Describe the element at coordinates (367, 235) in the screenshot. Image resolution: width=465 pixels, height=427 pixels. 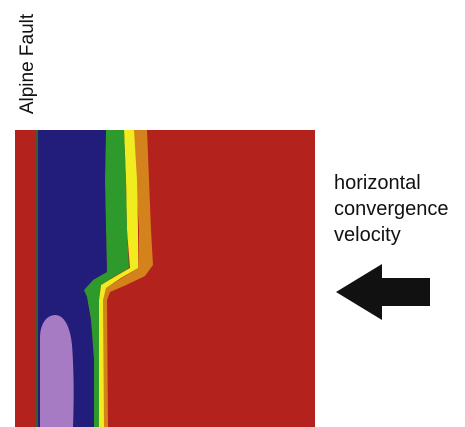
I see `annotation-line-3: velocity` at that location.